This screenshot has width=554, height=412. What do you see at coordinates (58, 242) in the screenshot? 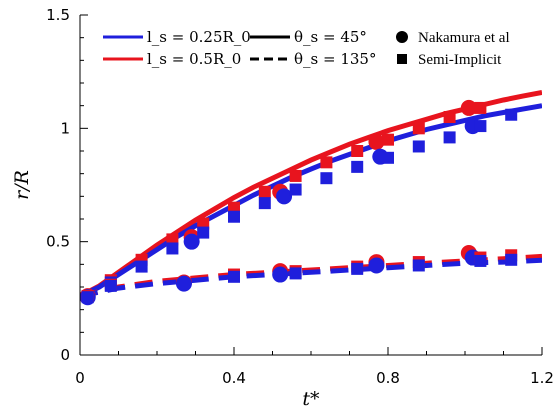
I see `y-tick-label: 0.5` at bounding box center [58, 242].